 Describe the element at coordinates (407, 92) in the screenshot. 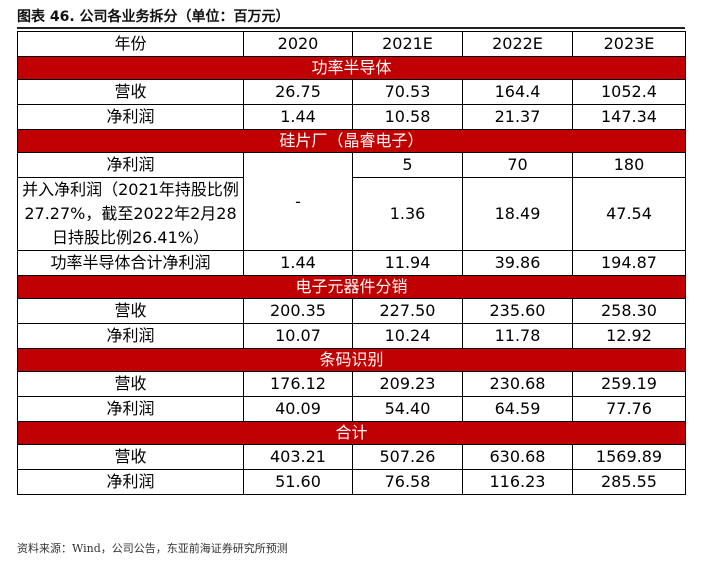

I see `value-cell: 70.53` at that location.